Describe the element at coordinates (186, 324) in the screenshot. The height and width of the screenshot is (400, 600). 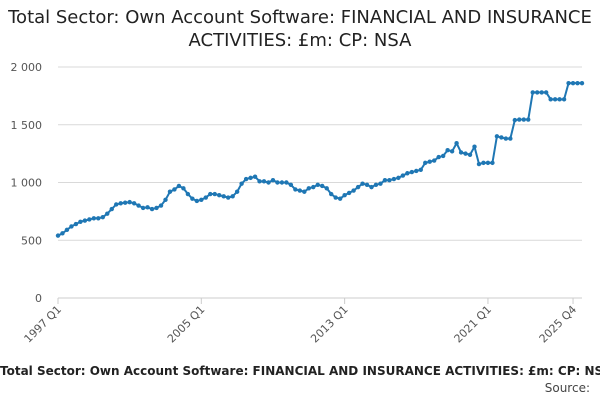
I see `x-tick-label: 2005 Q1` at that location.